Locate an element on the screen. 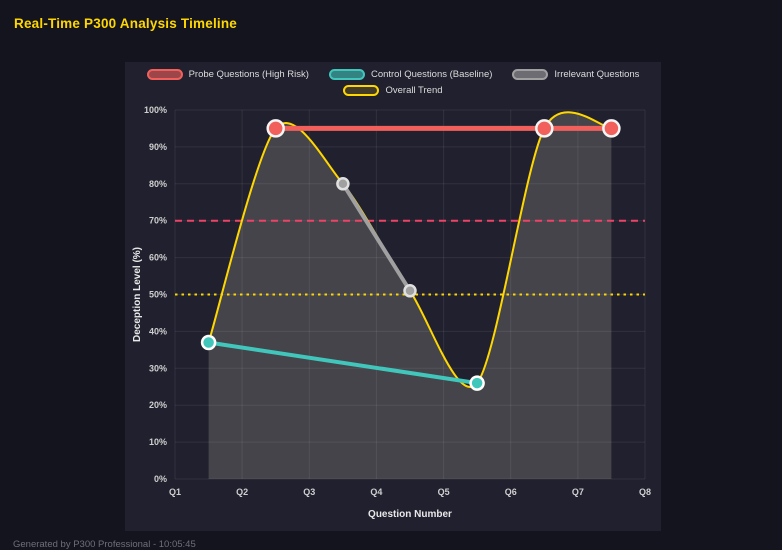 The image size is (782, 550). svg-text: Q5 is located at coordinates (444, 492).